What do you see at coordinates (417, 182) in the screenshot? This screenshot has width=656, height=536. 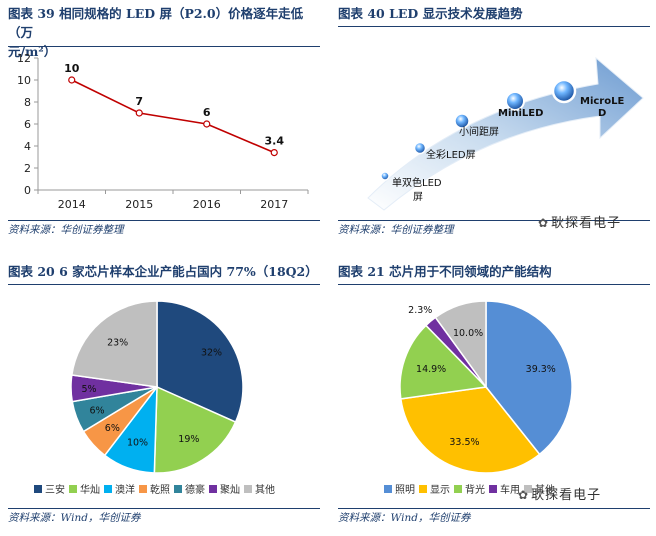 I see `stage-label: 单双色LED` at bounding box center [417, 182].